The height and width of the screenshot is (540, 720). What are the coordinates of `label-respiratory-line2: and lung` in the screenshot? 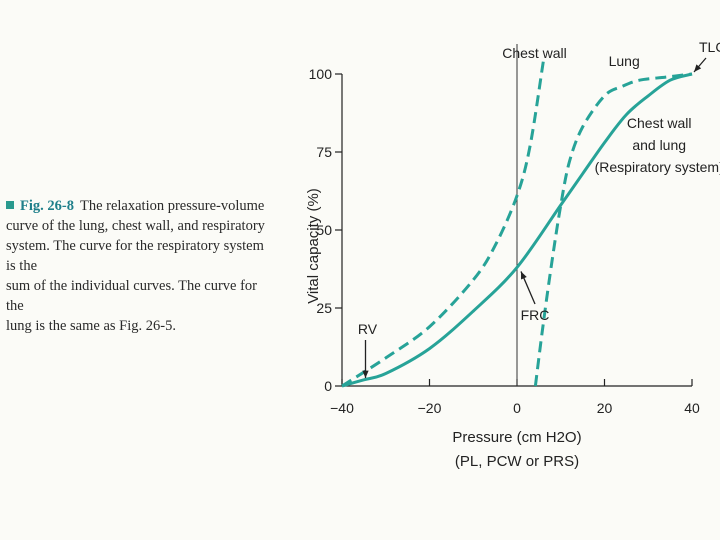 It's located at (659, 145).